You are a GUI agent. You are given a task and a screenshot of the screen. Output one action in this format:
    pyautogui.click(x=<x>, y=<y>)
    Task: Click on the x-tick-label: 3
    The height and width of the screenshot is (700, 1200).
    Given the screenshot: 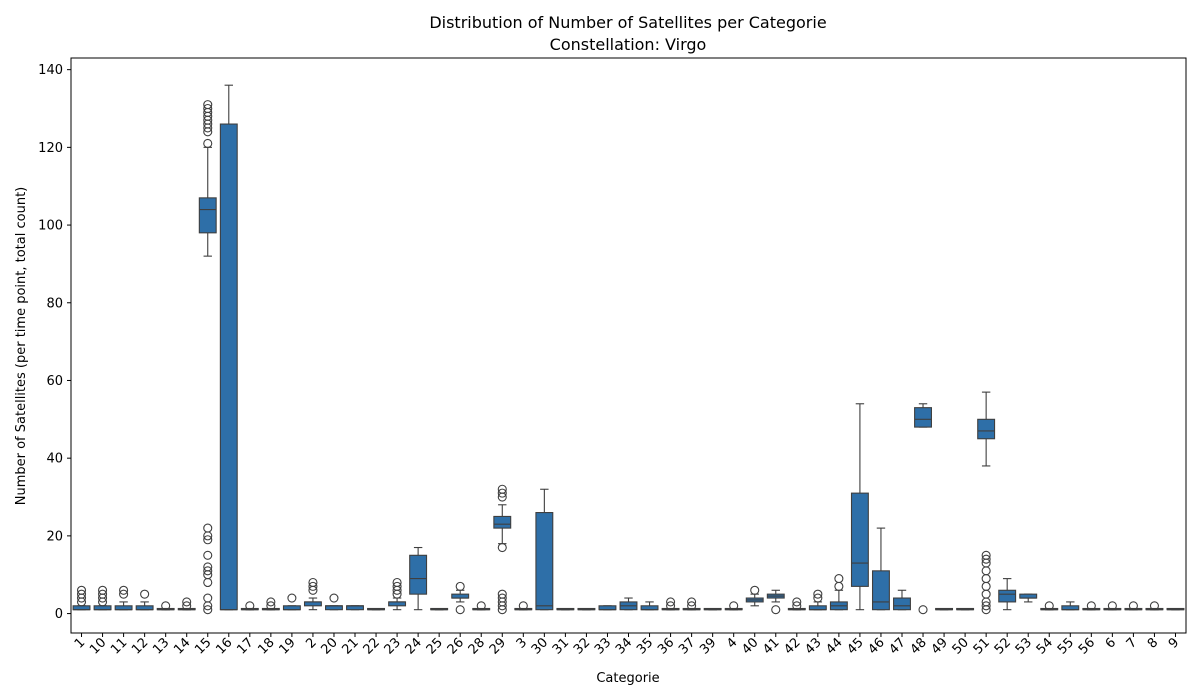 What is the action you would take?
    pyautogui.click(x=522, y=643)
    